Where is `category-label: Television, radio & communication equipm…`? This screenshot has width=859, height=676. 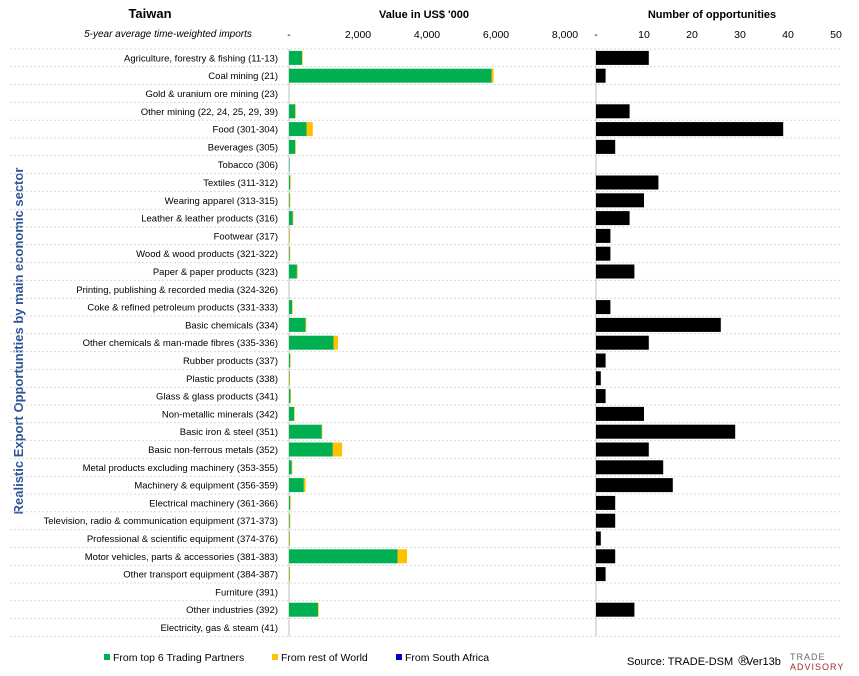 category-label: Television, radio & communication equipm… is located at coordinates (161, 521).